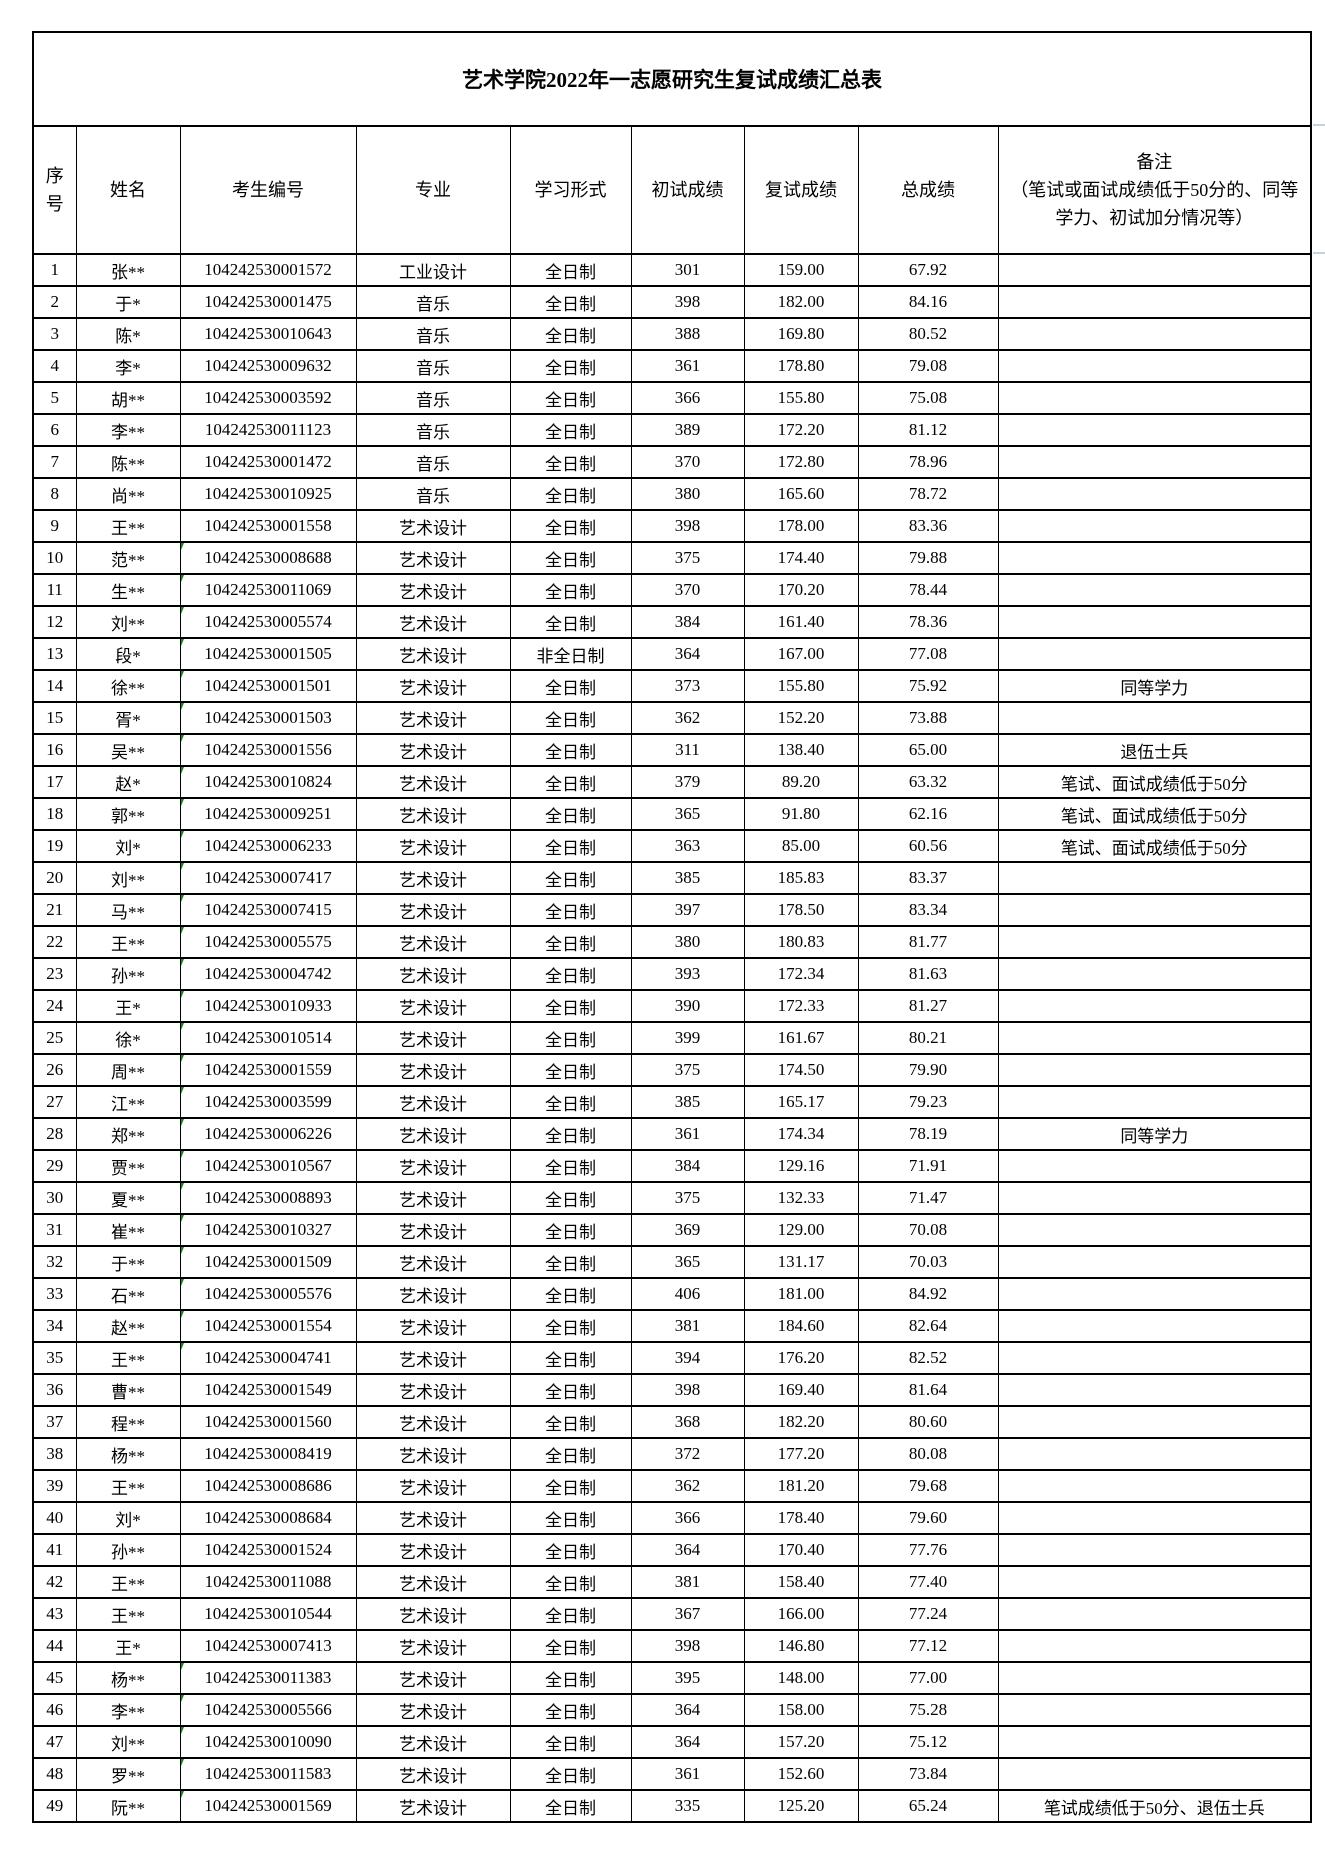 The width and height of the screenshot is (1325, 1852). Describe the element at coordinates (128, 1166) in the screenshot. I see `name-cell: 贾**` at that location.